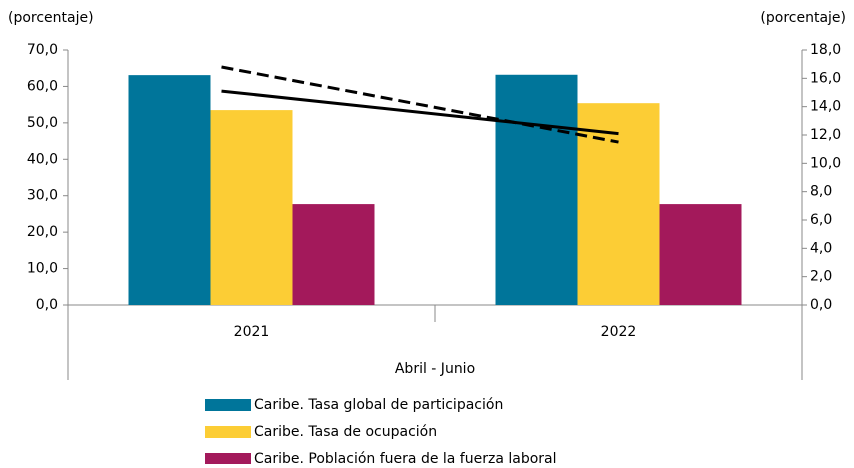 The width and height of the screenshot is (854, 468). I want to click on y-tick-label: 40,0, so click(42, 159).